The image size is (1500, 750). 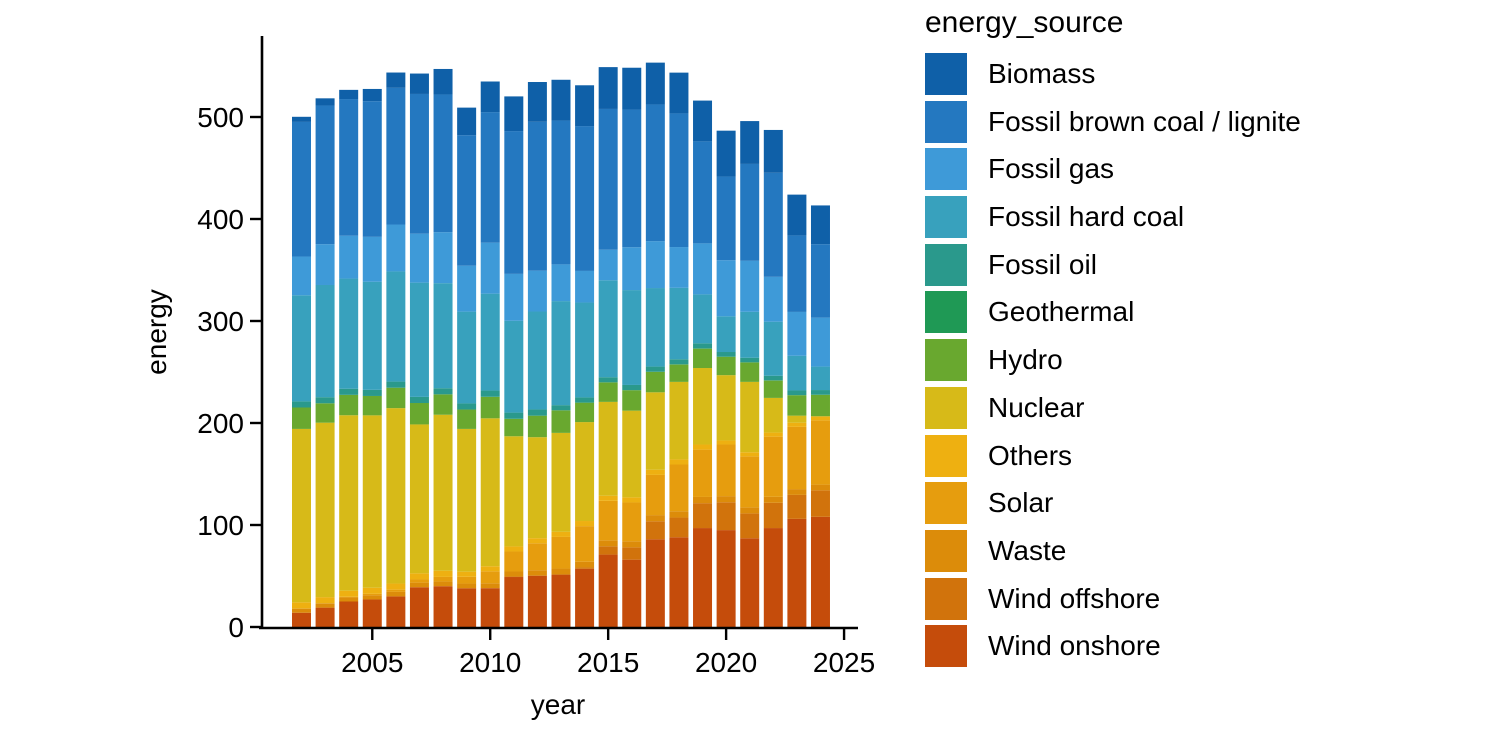 I want to click on legend-label: Fossil oil, so click(x=1042, y=264).